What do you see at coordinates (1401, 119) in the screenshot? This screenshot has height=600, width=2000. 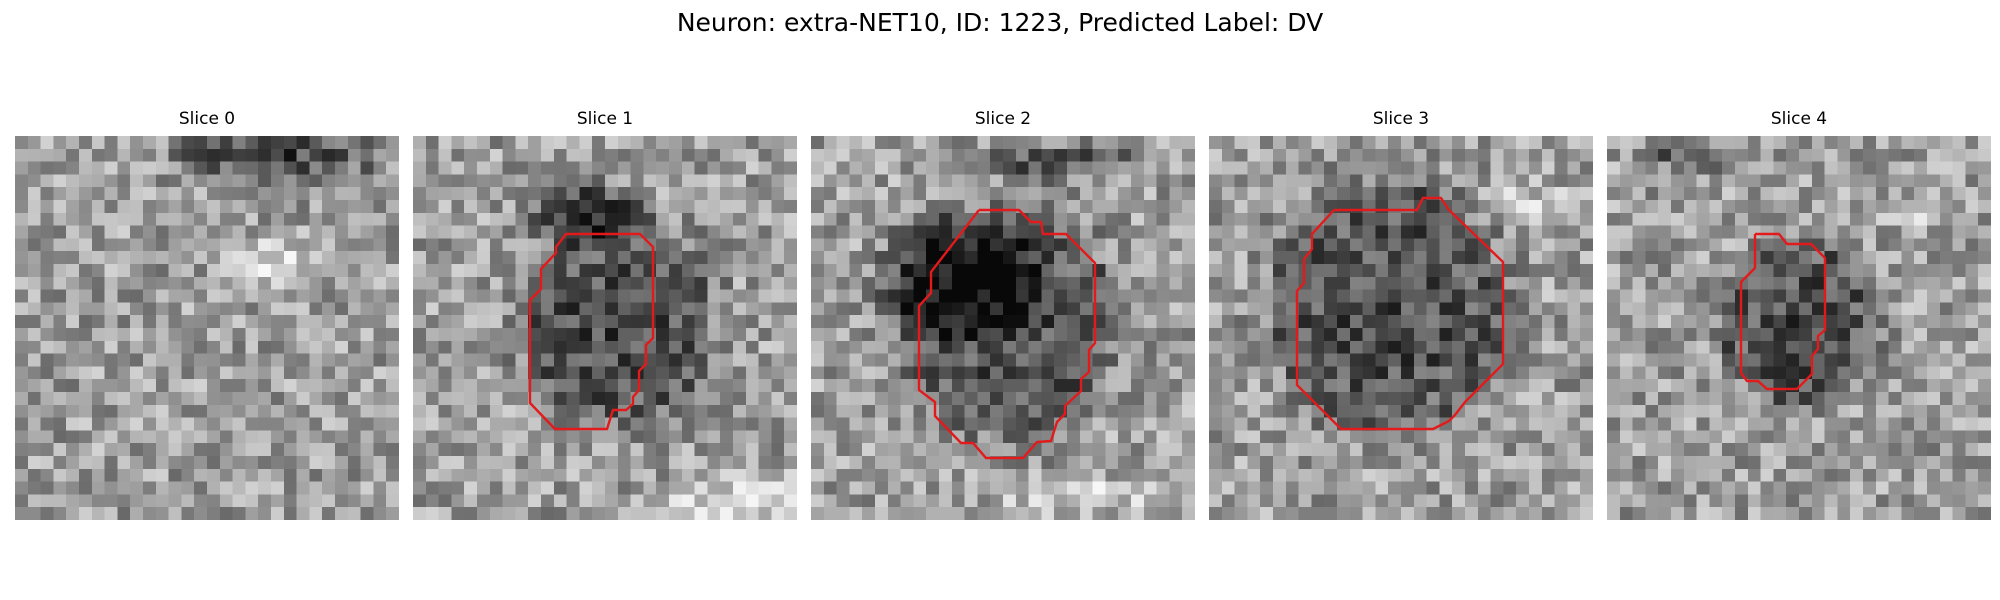 I see `slice-title: Slice 3` at bounding box center [1401, 119].